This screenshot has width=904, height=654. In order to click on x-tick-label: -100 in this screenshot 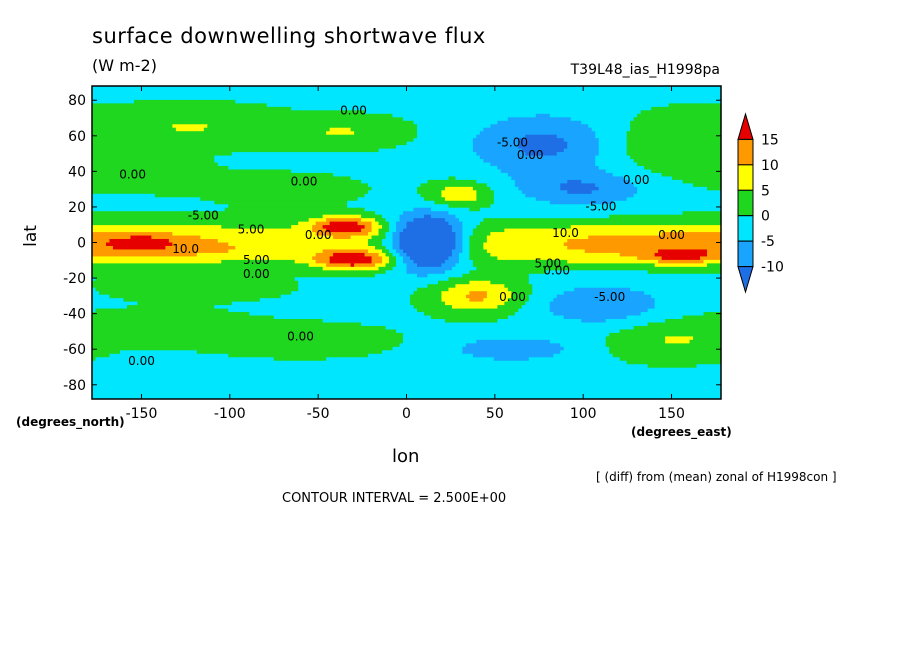, I will do `click(230, 414)`.